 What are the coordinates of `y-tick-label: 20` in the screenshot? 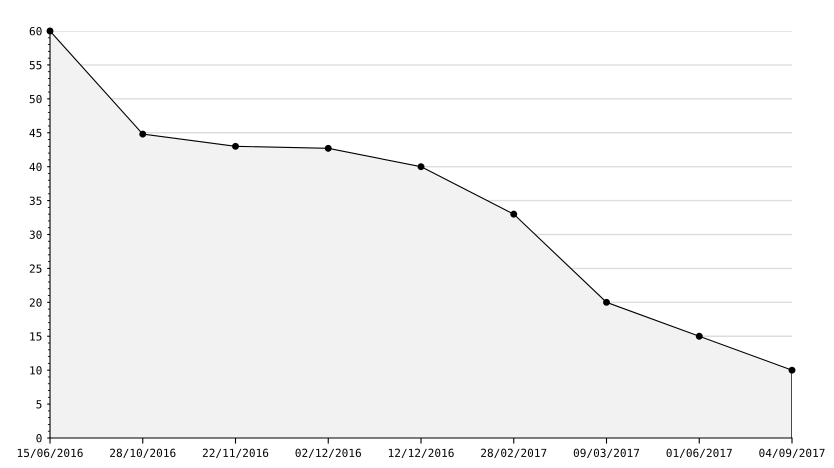 It's located at (36, 302).